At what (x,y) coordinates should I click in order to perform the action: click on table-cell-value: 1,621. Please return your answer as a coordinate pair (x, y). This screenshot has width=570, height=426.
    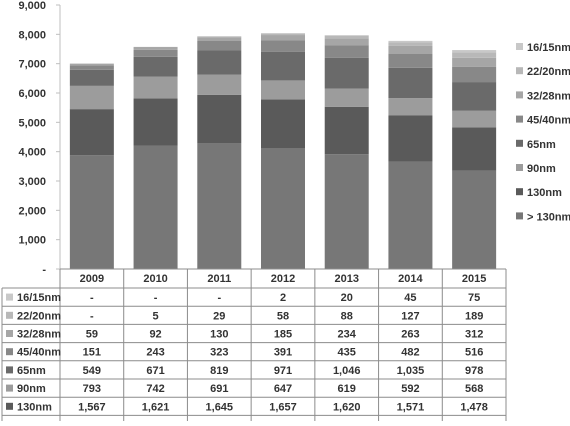
    Looking at the image, I should click on (156, 407).